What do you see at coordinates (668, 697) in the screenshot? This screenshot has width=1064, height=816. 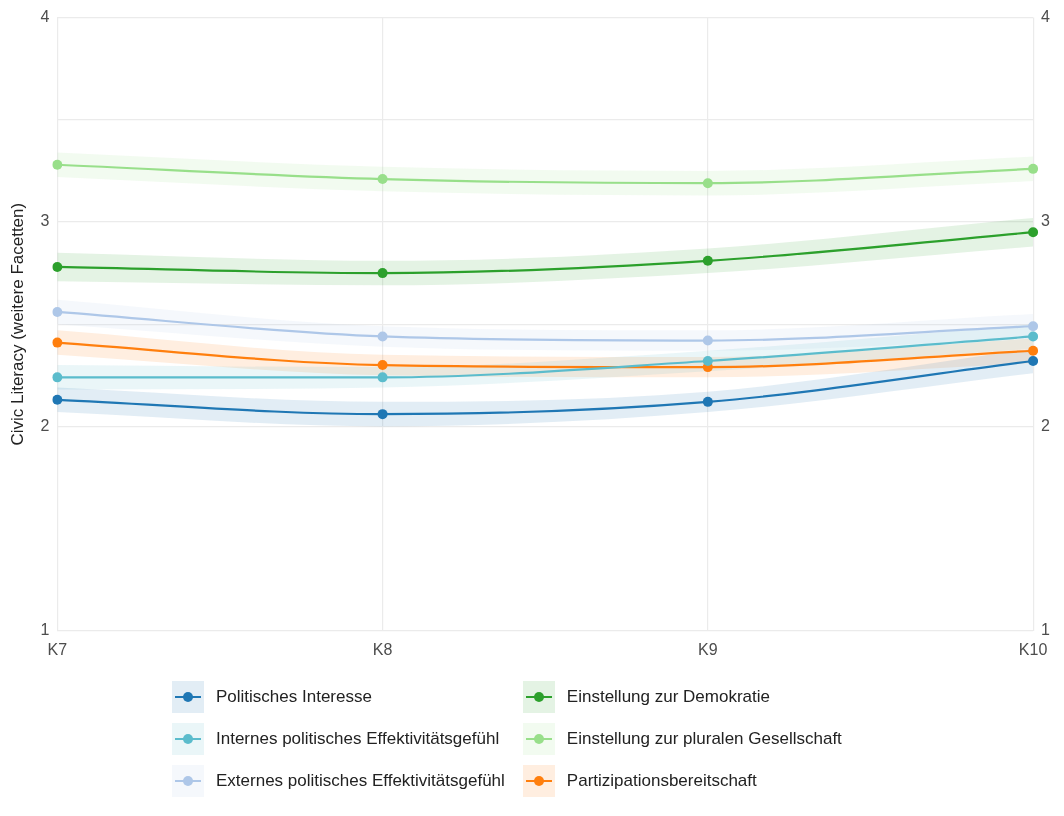 I see `legend-label: Einstellung zur Demokratie` at bounding box center [668, 697].